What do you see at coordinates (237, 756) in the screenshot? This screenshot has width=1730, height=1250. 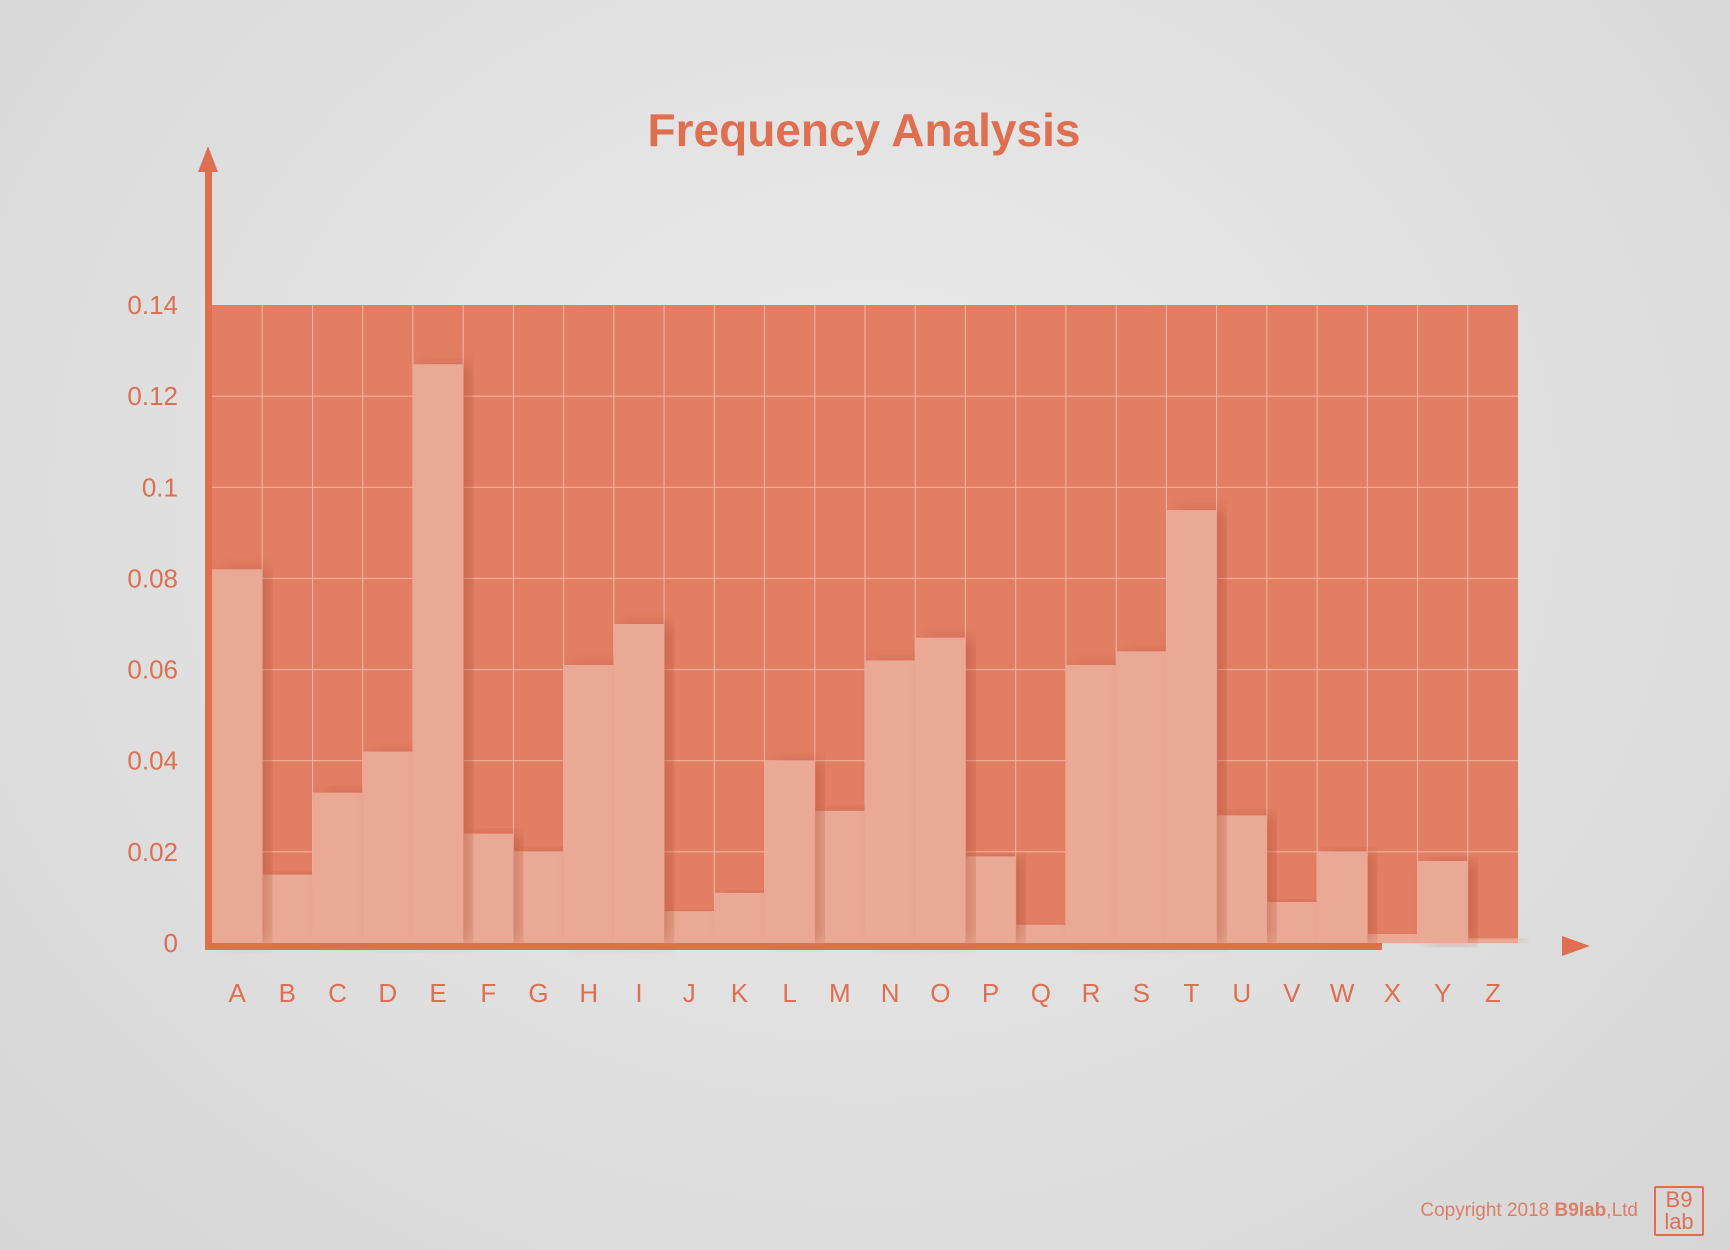 I see `bar-A` at bounding box center [237, 756].